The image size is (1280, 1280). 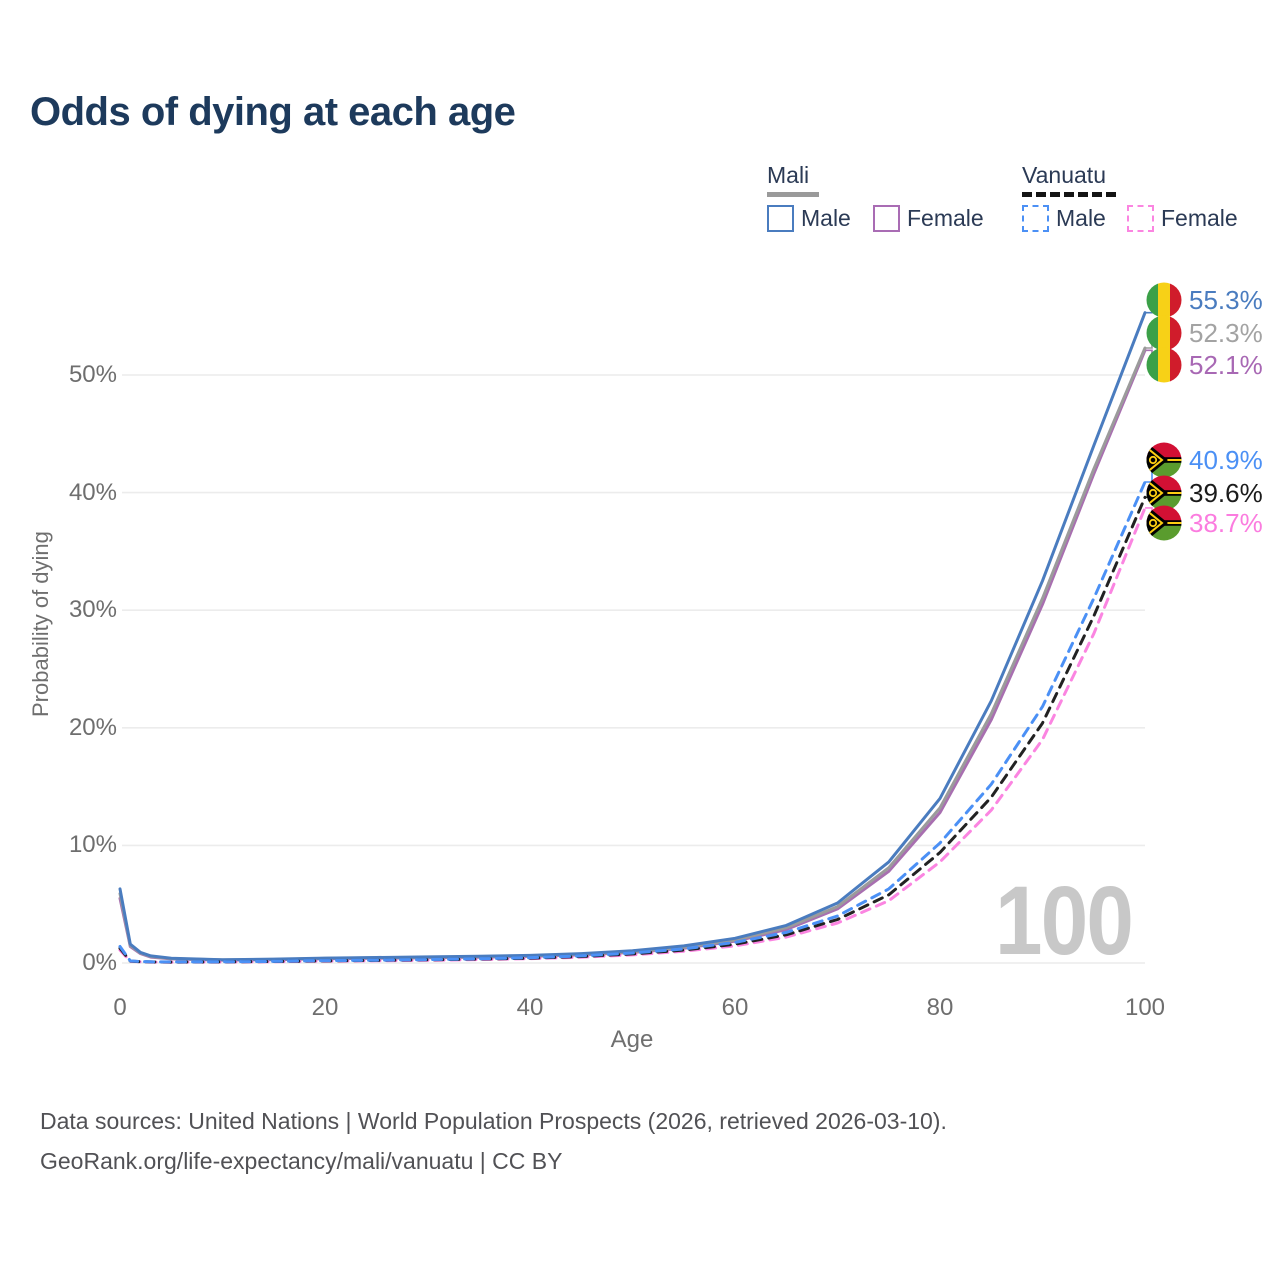 I want to click on end-label-mali-female: 52.1%, so click(x=1204, y=365).